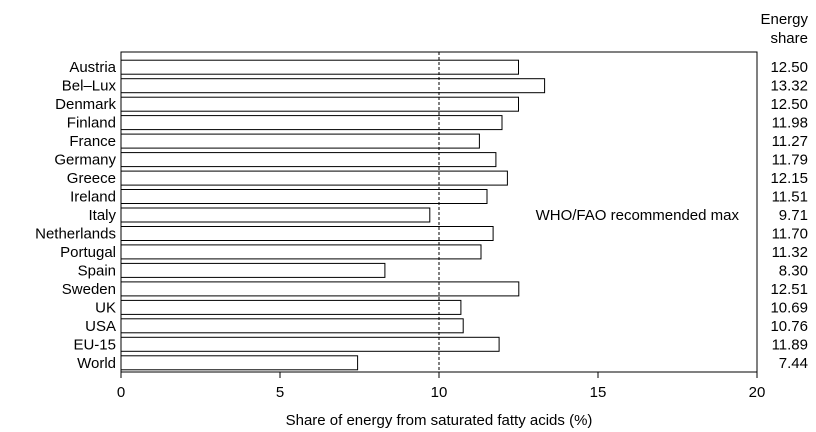 This screenshot has width=816, height=432. Describe the element at coordinates (75, 234) in the screenshot. I see `category-label: Netherlands` at that location.